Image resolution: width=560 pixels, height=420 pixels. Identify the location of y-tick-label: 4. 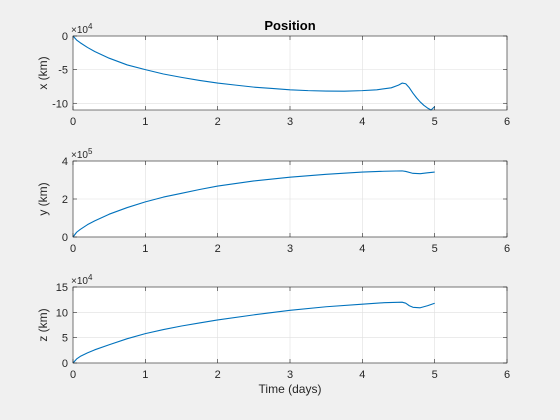
(65, 162).